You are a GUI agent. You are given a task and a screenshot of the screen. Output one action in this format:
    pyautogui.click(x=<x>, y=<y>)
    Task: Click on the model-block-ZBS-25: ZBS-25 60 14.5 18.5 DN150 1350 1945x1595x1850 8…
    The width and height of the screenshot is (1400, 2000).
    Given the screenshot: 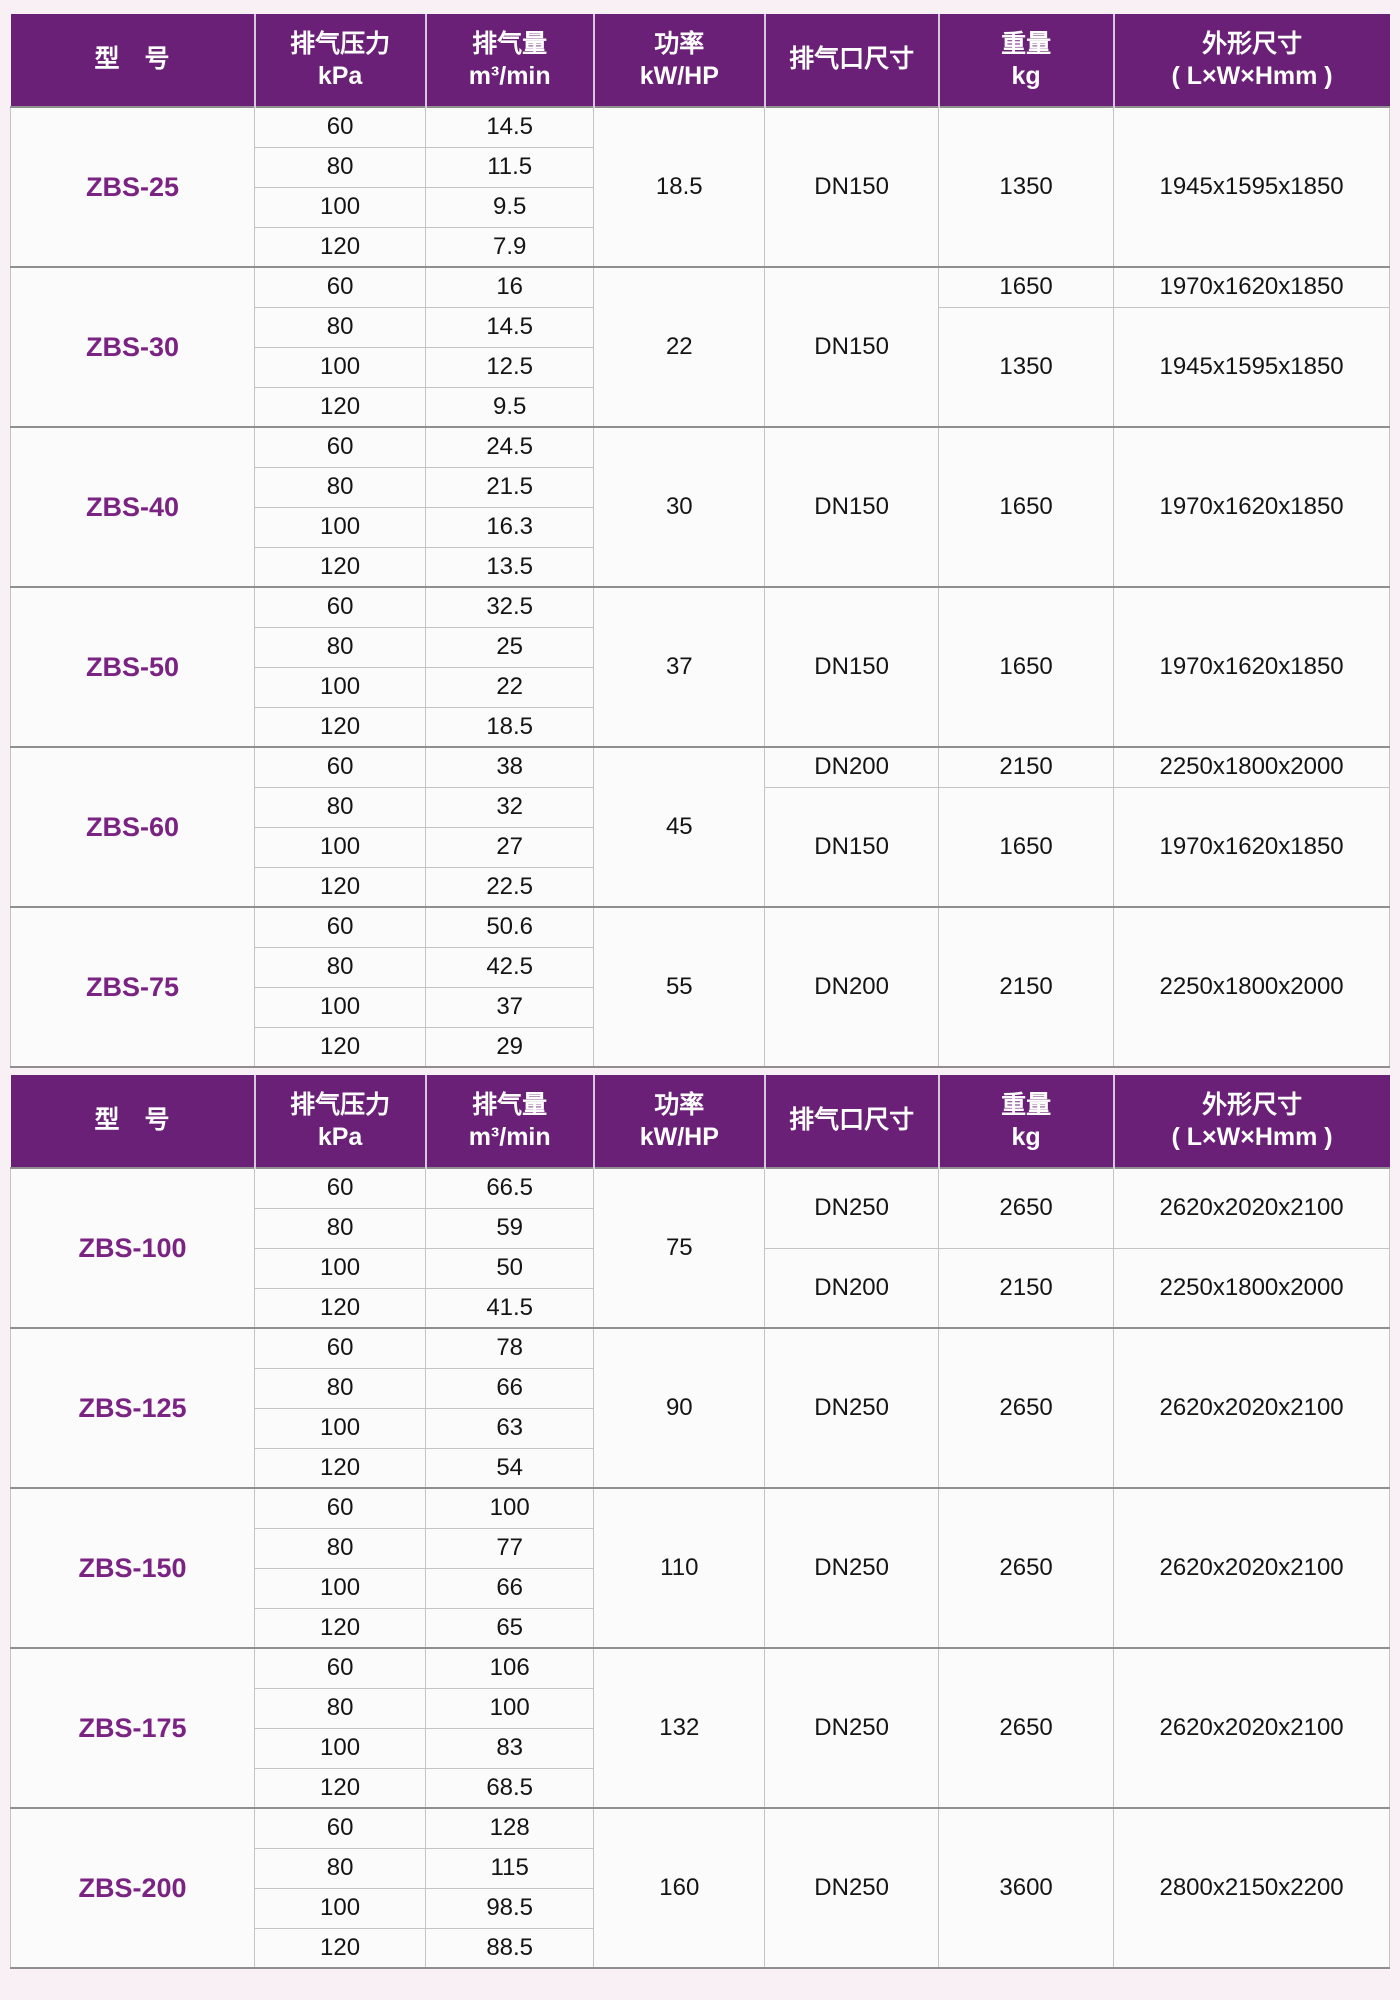 What is the action you would take?
    pyautogui.click(x=699, y=187)
    